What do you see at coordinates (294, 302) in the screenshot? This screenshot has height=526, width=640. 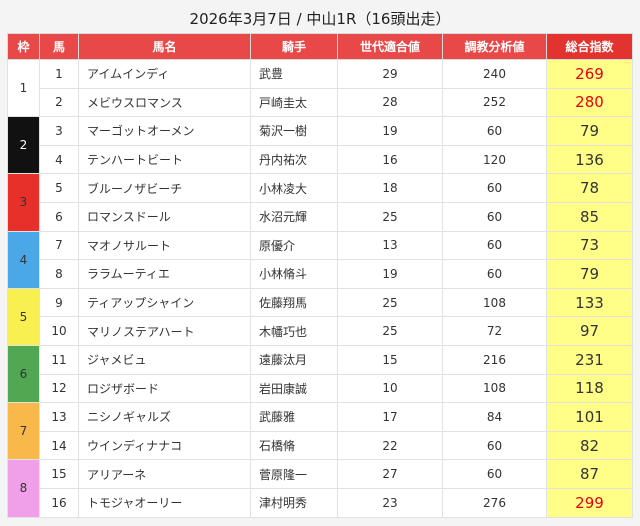 I see `jockey-name: 佐藤翔馬` at bounding box center [294, 302].